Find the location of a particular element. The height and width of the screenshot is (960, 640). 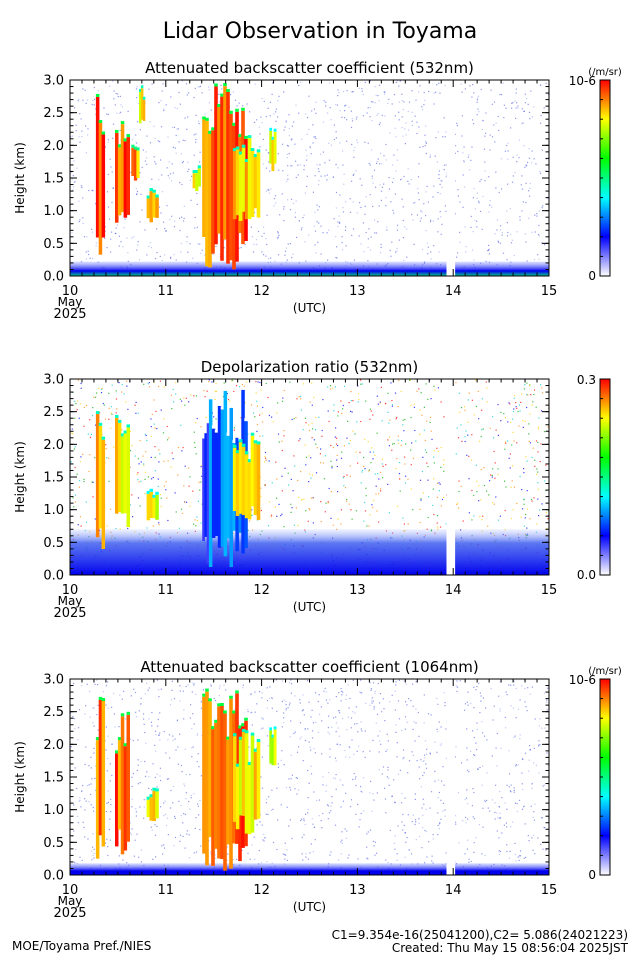

colorbar-min-label: 0 is located at coordinates (592, 276).